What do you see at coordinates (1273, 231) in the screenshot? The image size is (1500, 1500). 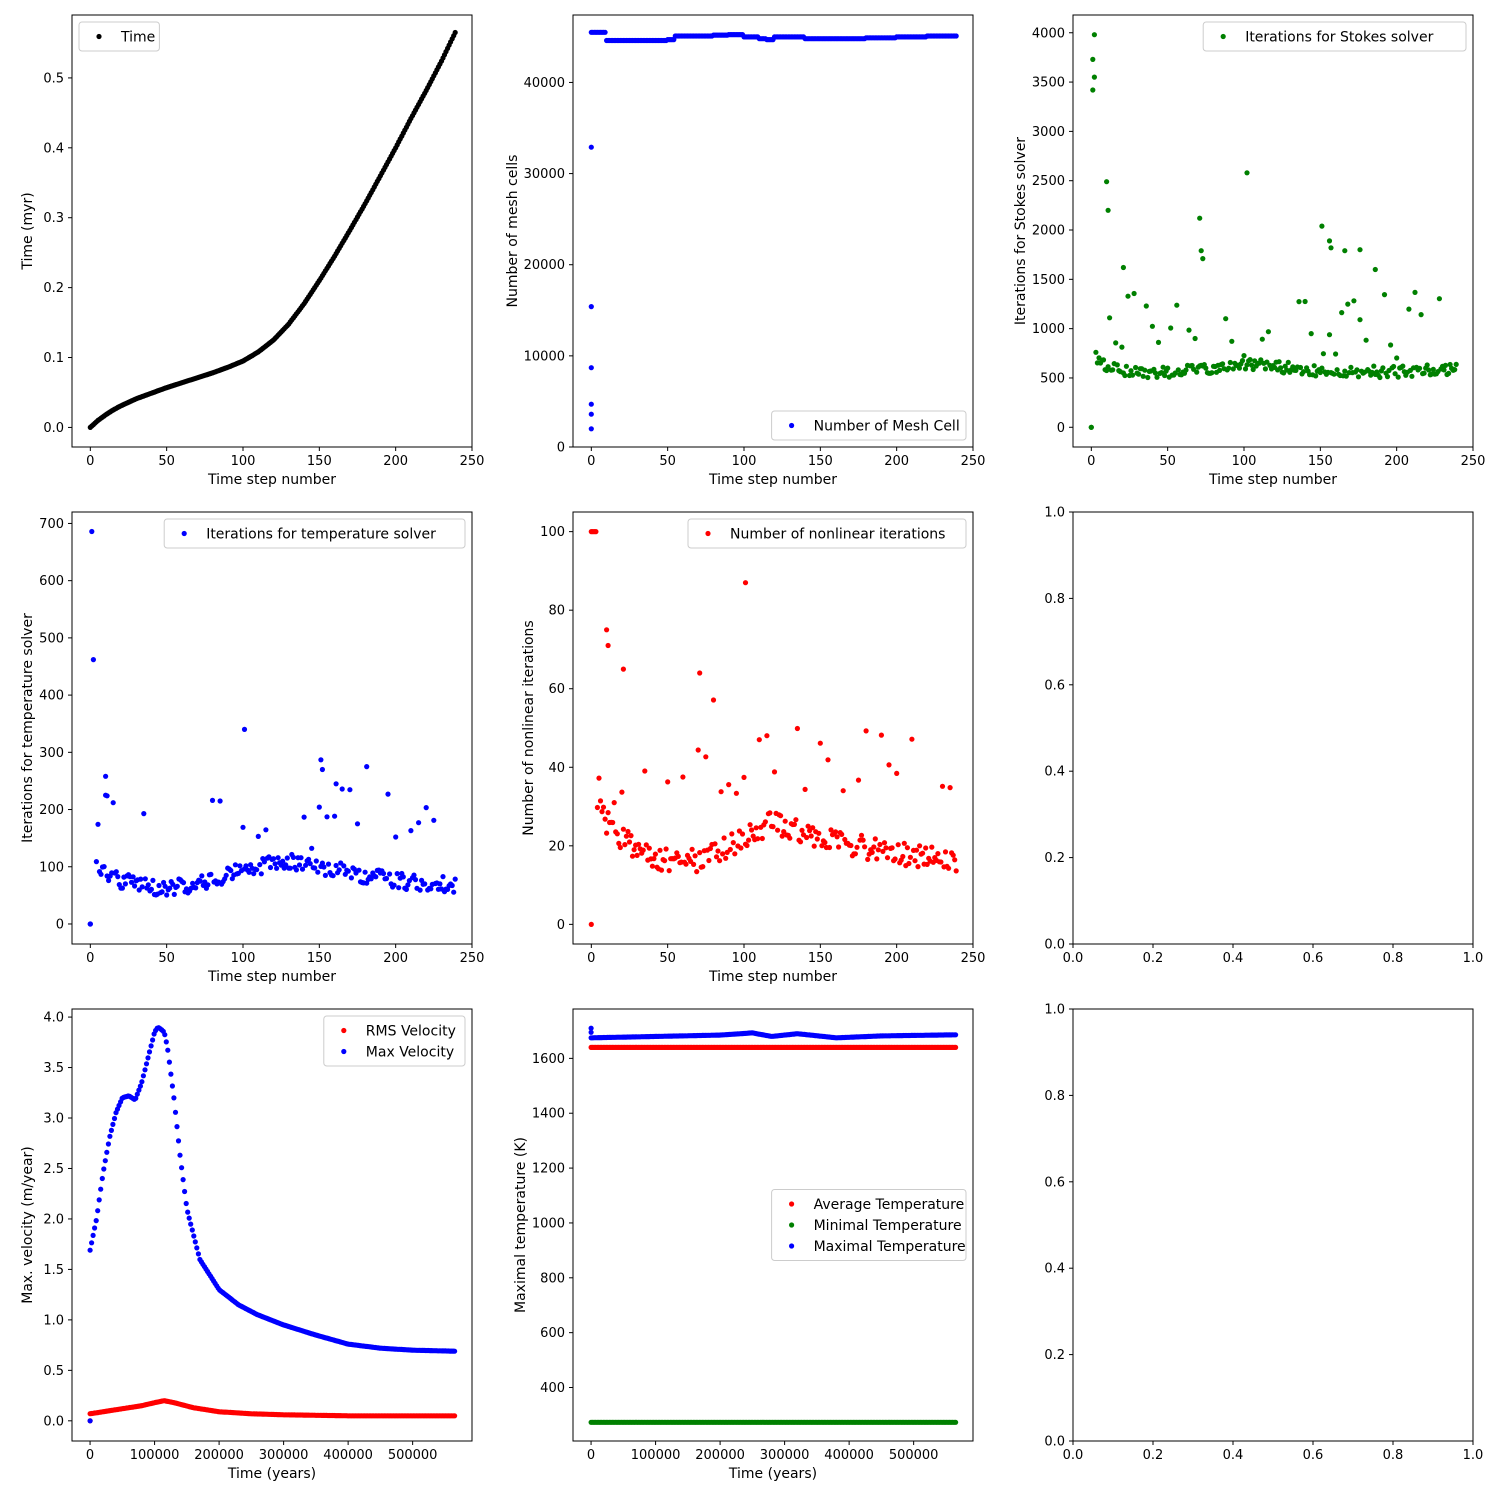 I see `plot-border` at bounding box center [1273, 231].